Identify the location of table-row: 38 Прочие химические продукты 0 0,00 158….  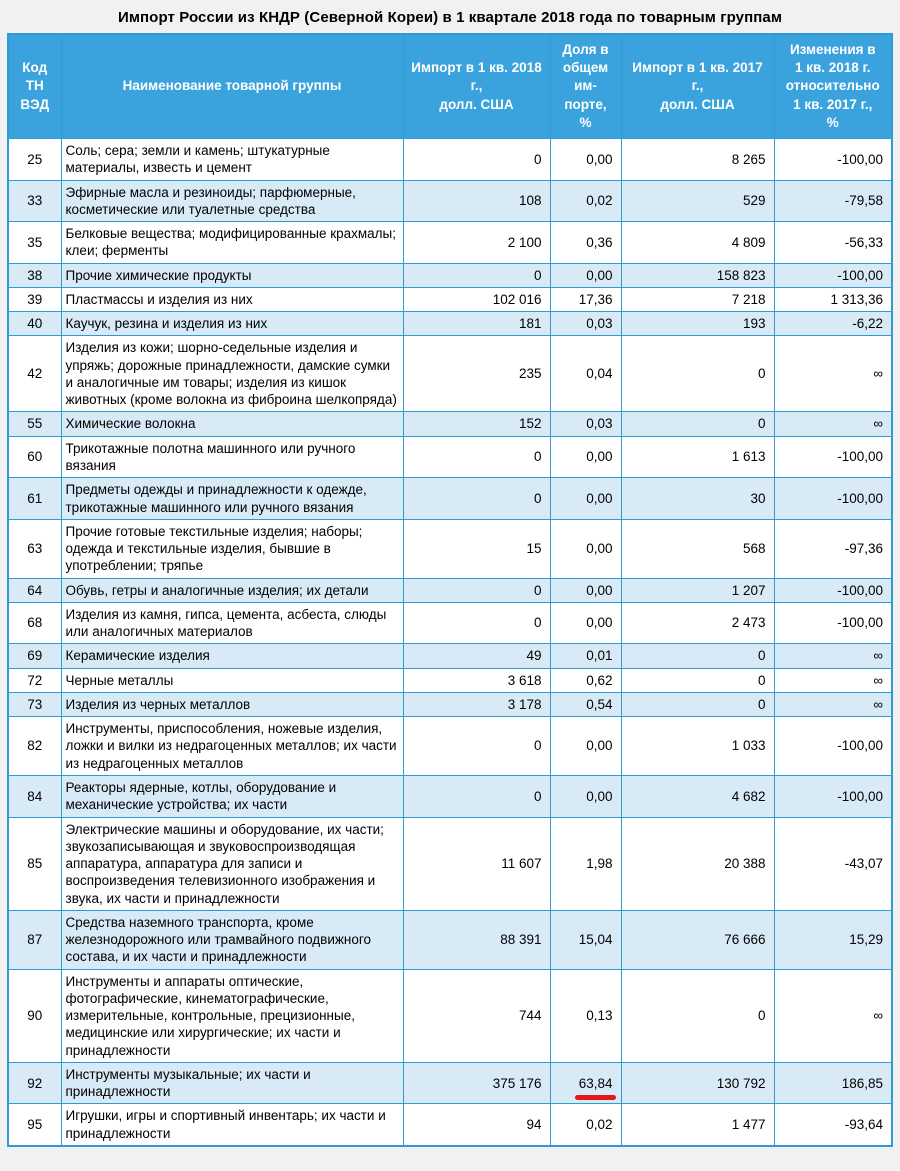
(450, 275).